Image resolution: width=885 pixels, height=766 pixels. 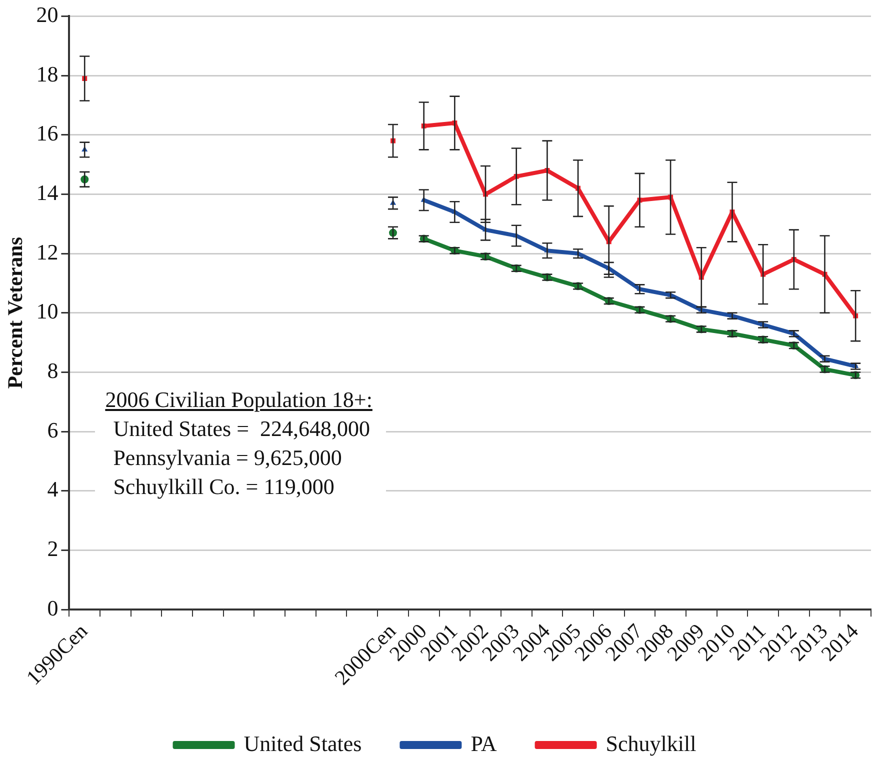 I want to click on legend-label: United States, so click(x=303, y=743).